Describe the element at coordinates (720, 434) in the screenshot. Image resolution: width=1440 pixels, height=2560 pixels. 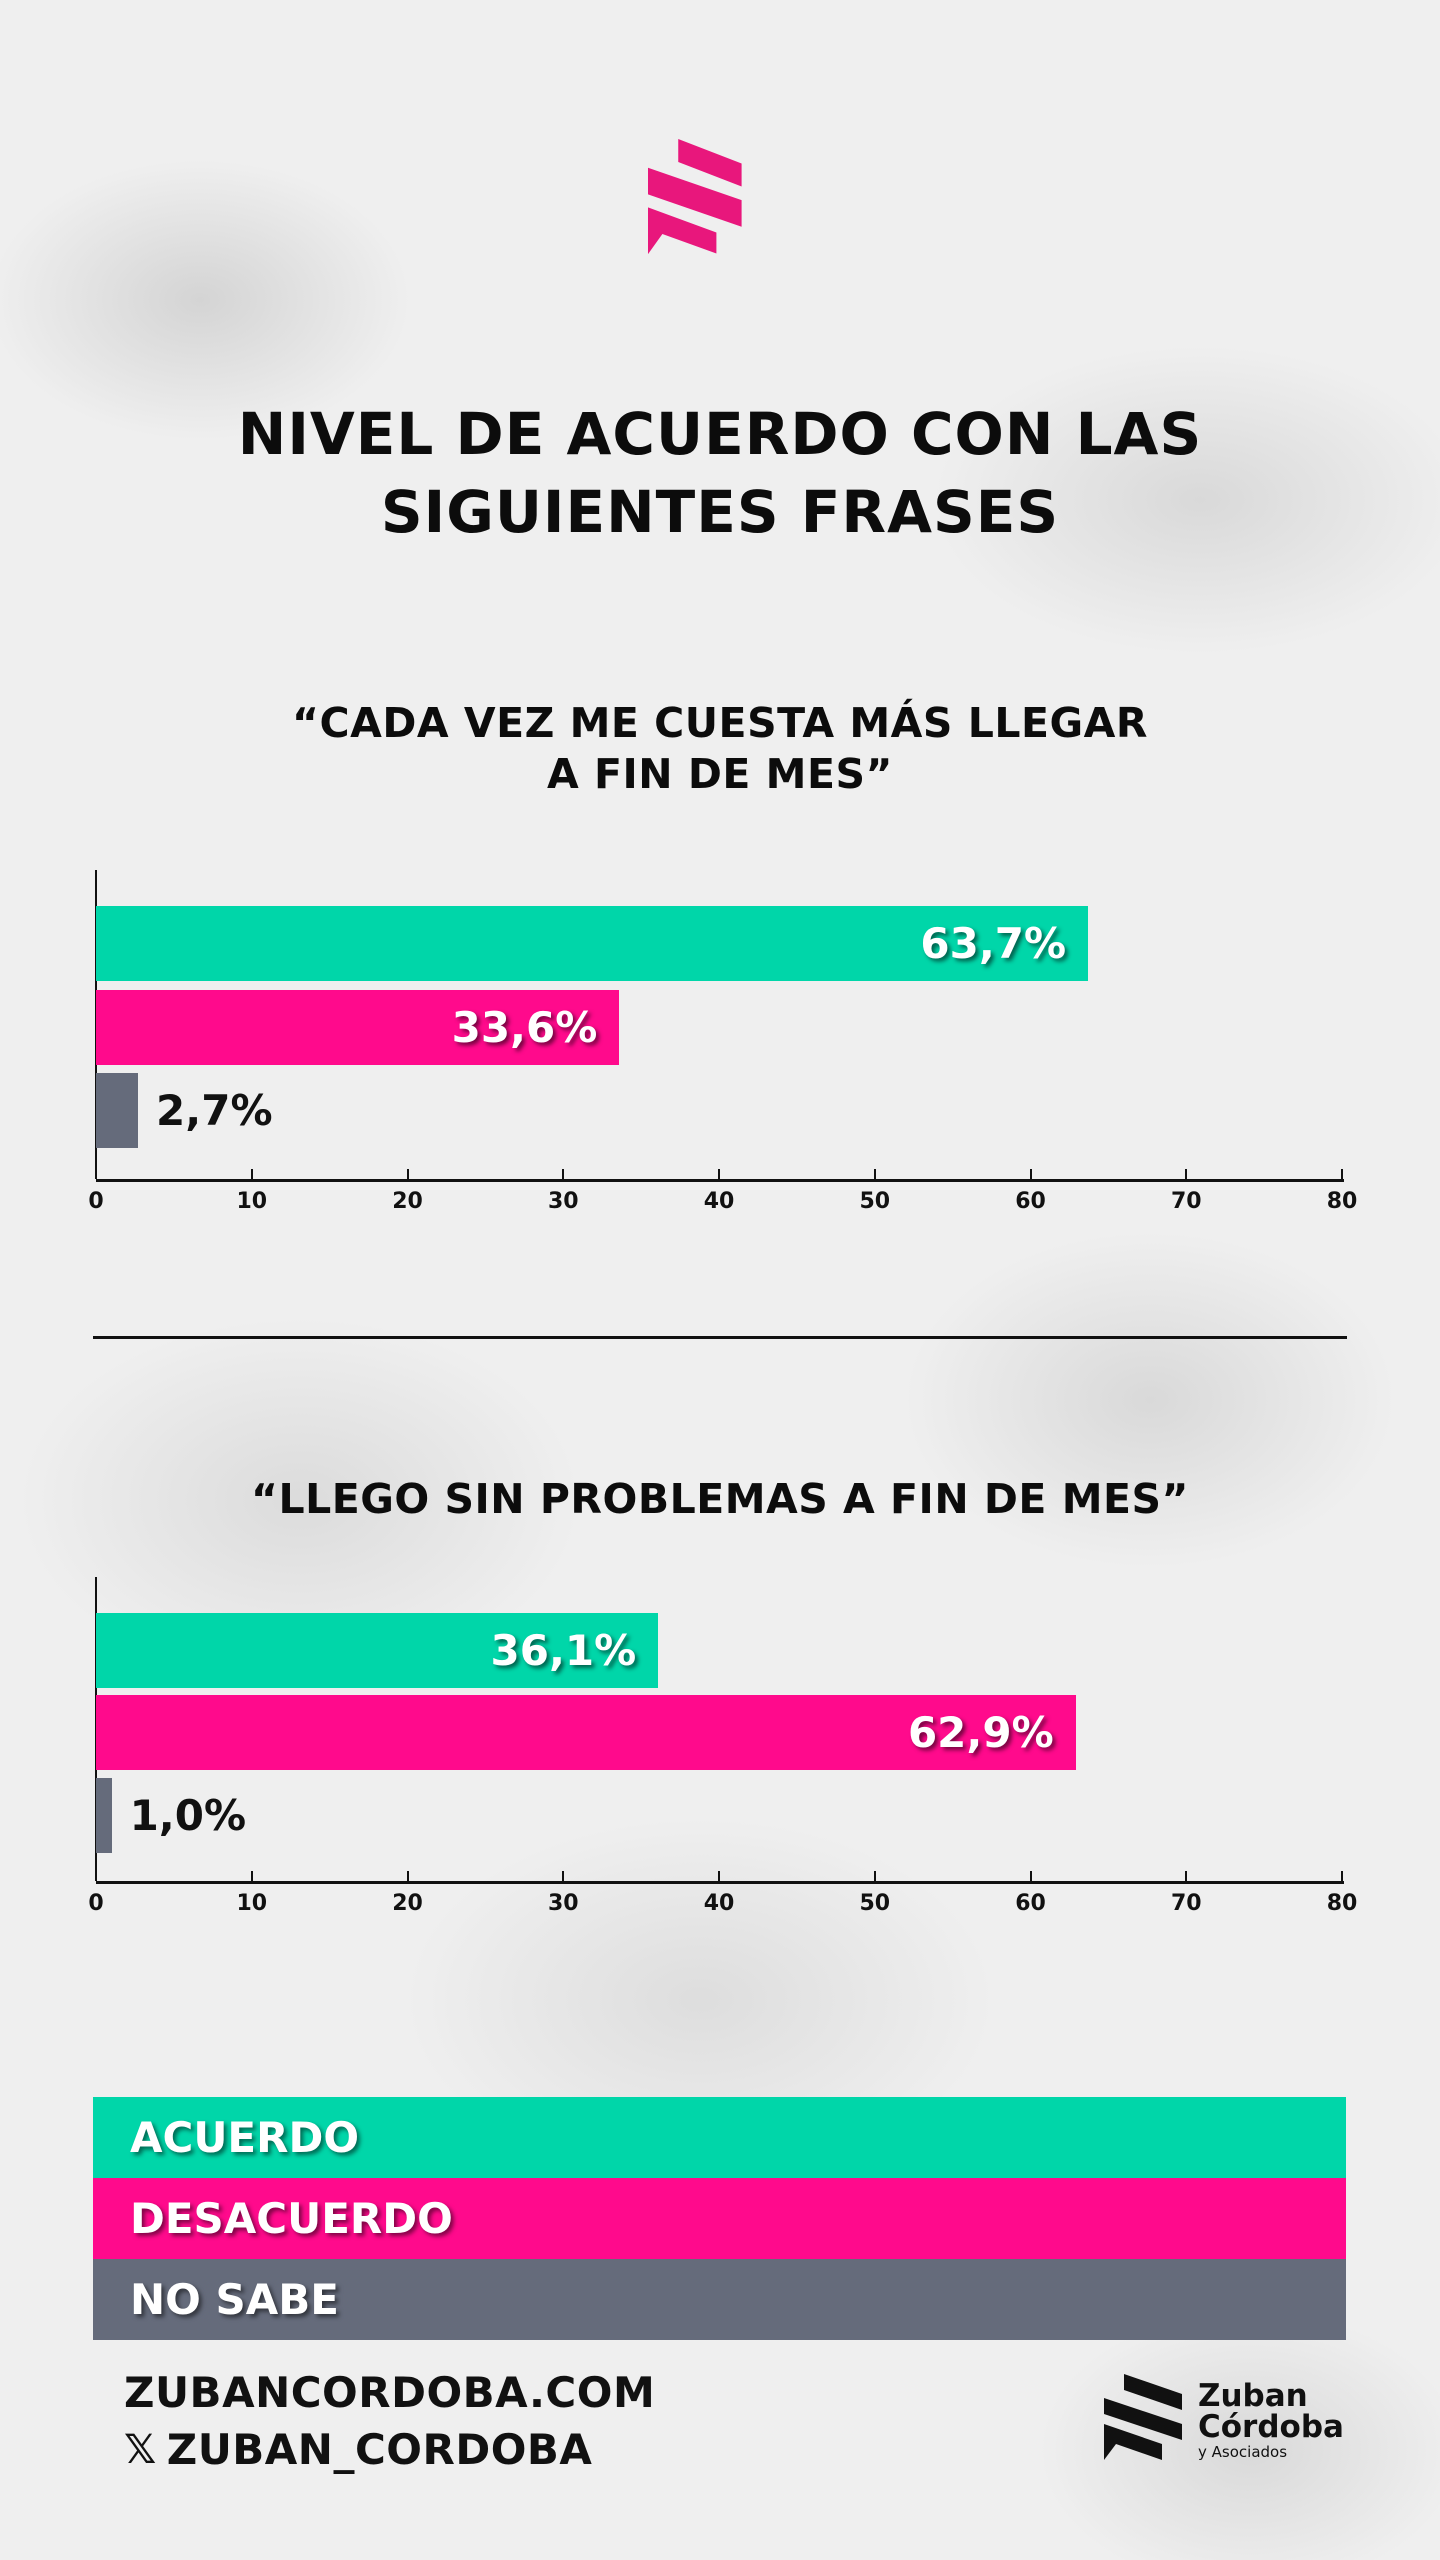
I see `title-line-1: NIVEL DE ACUERDO CON LAS` at that location.